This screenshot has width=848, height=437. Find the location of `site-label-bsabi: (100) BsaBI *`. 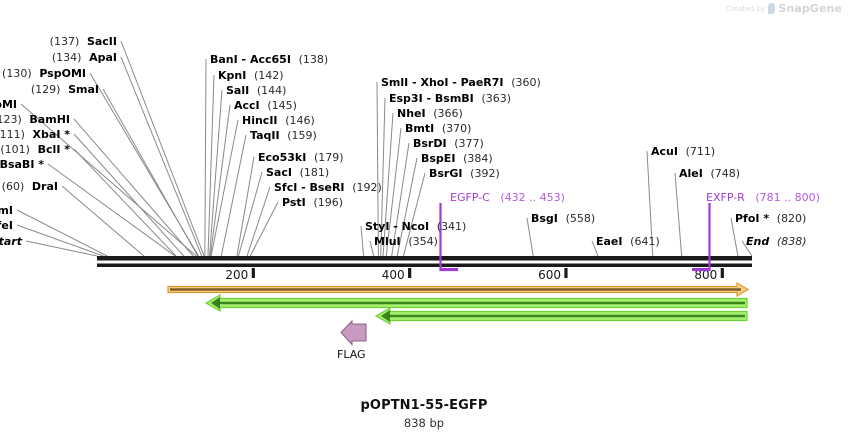

site-label-bsabi: (100) BsaBI * is located at coordinates (22, 164).